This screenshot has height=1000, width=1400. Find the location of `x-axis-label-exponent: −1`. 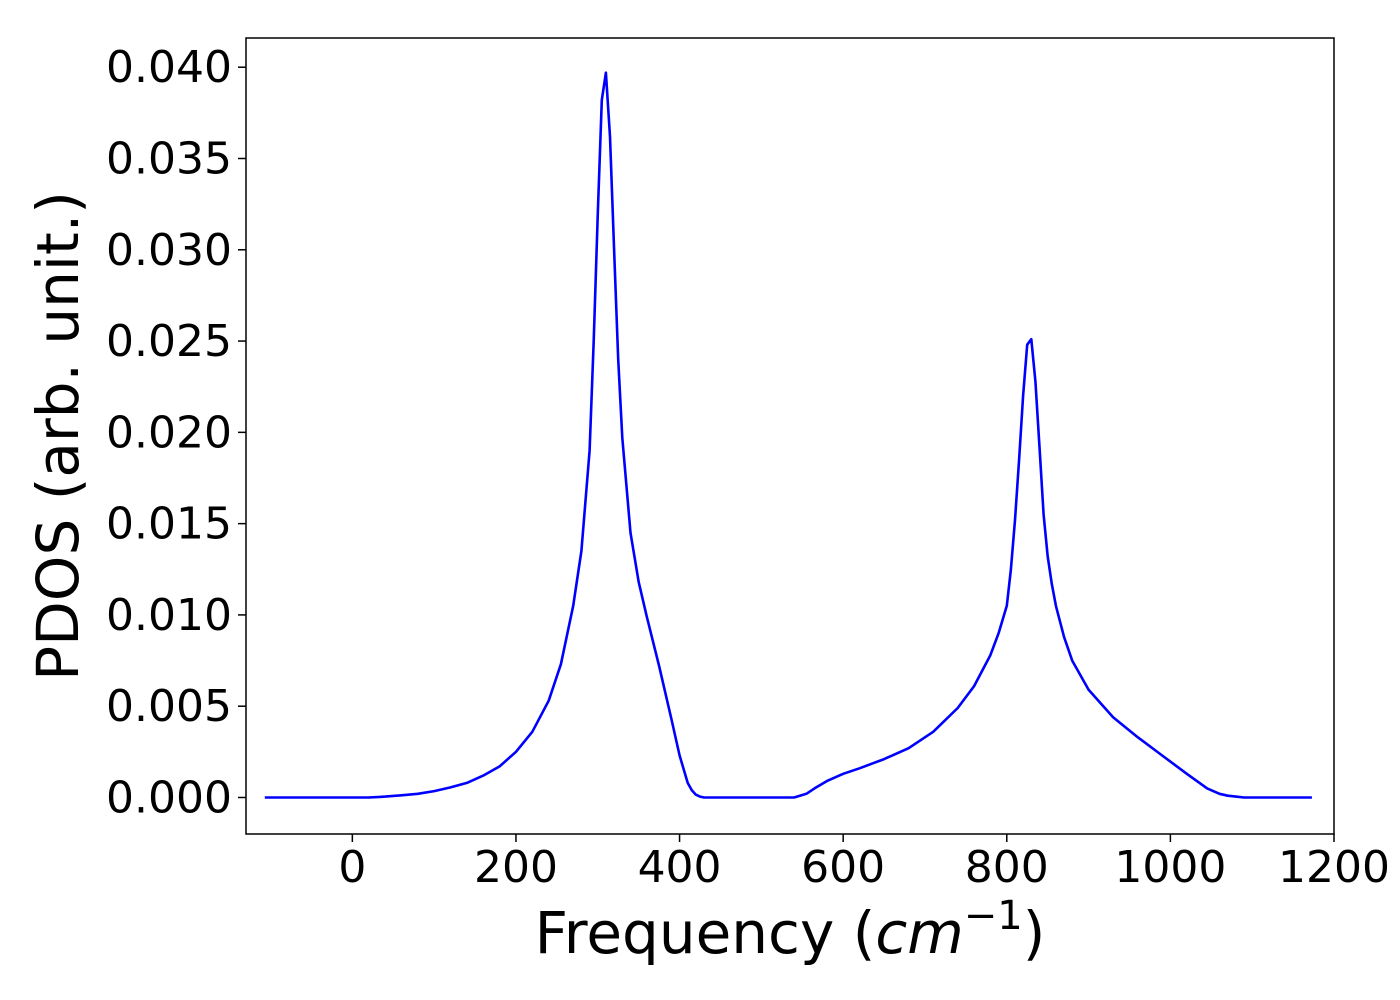

x-axis-label-exponent: −1 is located at coordinates (993, 916).